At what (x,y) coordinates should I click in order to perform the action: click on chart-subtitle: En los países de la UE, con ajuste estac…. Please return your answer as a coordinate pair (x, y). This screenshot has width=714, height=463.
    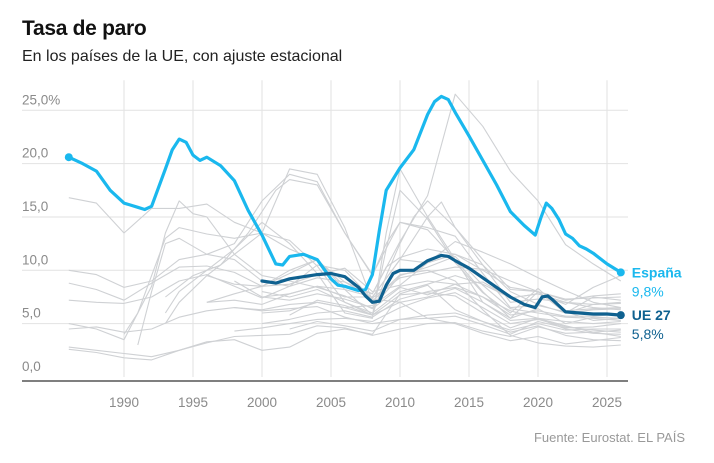
    Looking at the image, I should click on (182, 56).